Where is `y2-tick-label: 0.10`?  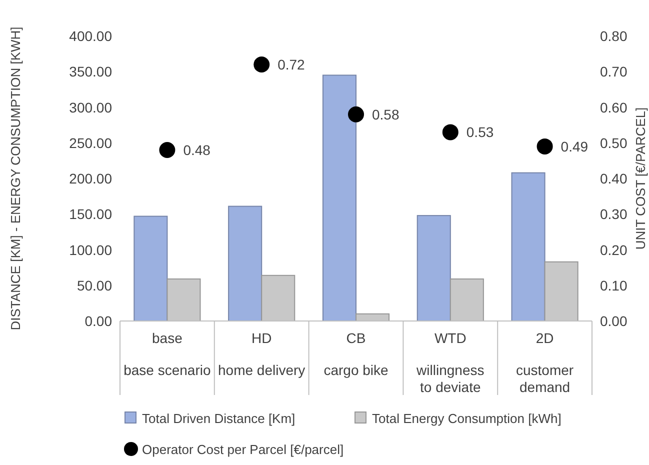
y2-tick-label: 0.10 is located at coordinates (614, 285).